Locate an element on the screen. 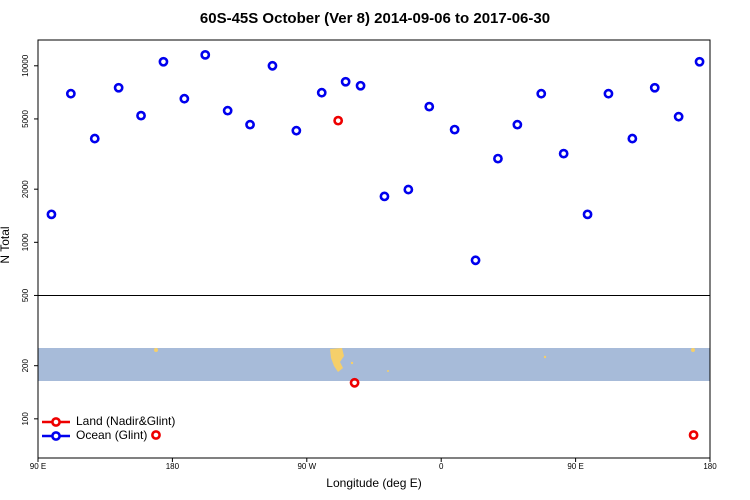 The height and width of the screenshot is (500, 750). y-tick-label: 100 is located at coordinates (25, 419).